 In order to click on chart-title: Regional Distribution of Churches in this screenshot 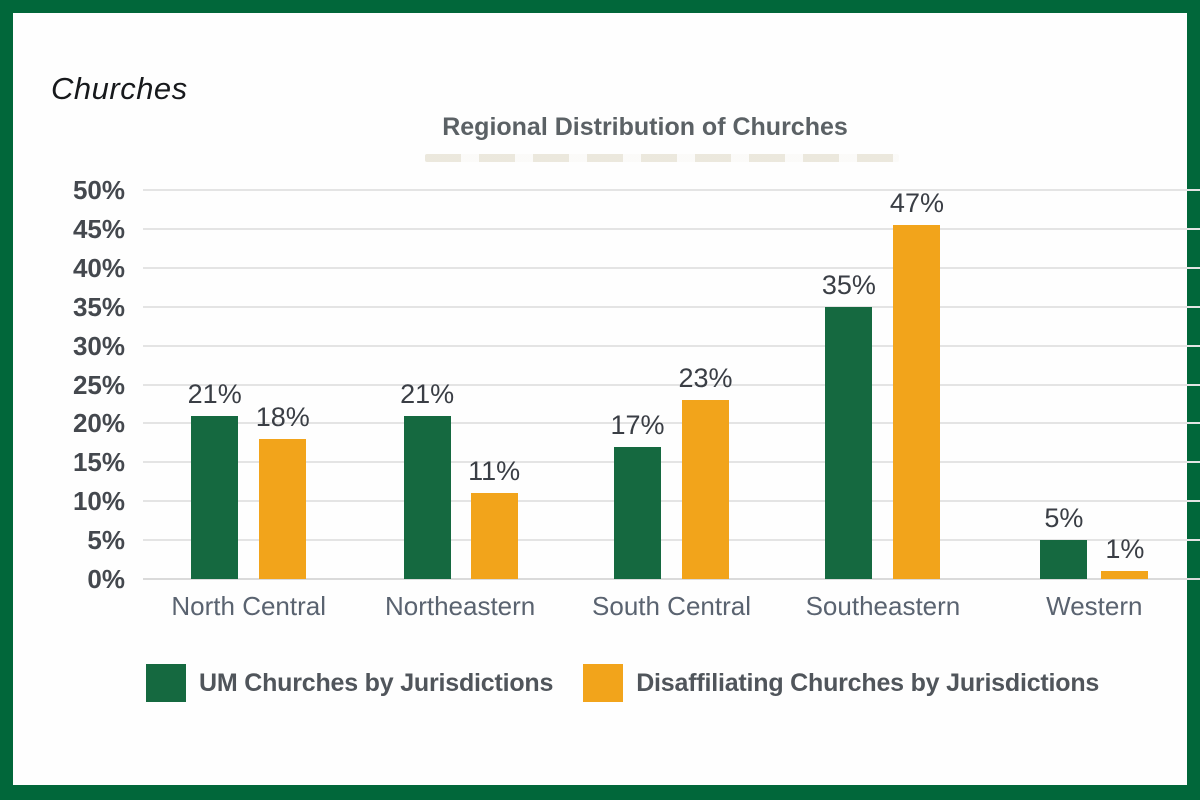, I will do `click(645, 127)`.